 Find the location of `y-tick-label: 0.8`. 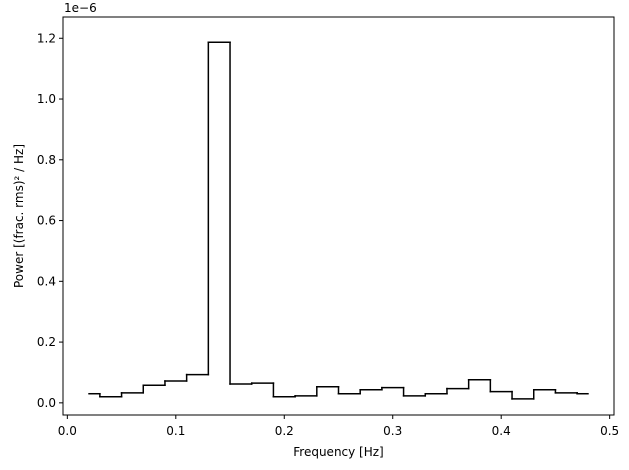

y-tick-label: 0.8 is located at coordinates (46, 160).